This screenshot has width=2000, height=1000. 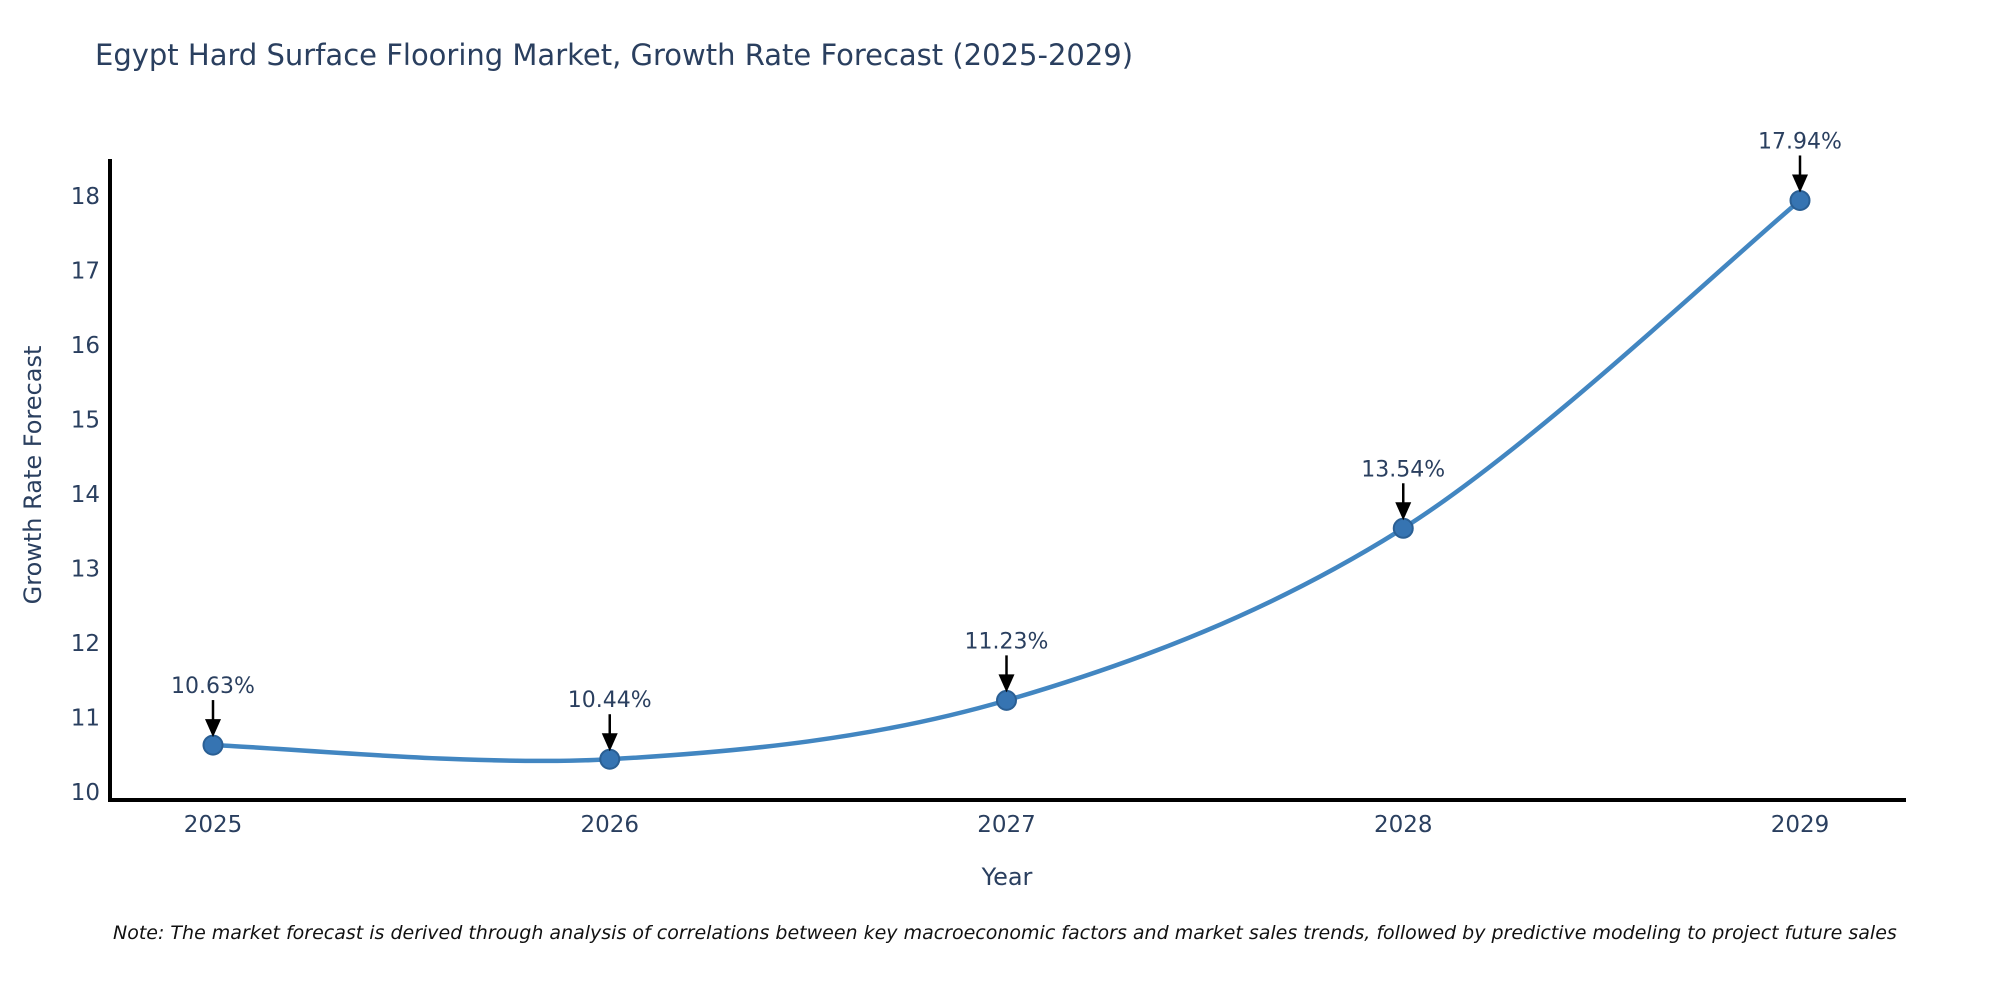 I want to click on y-axis-ticks: 10 11 12 13 14 15 16 17 18, so click(x=85, y=495).